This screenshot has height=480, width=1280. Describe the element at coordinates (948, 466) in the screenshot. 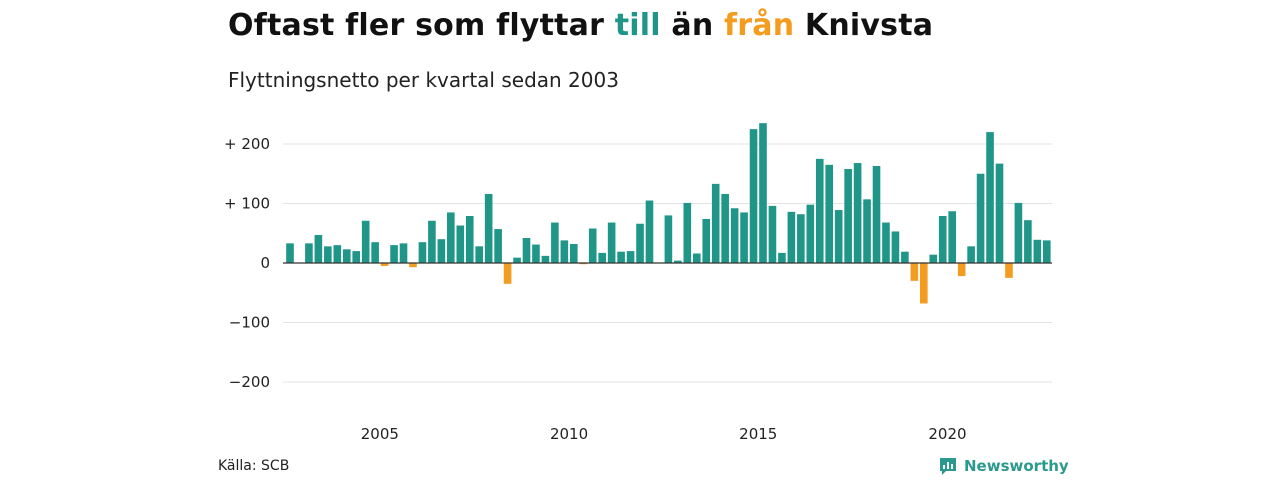

I see `newsworthy-logo-icon` at that location.